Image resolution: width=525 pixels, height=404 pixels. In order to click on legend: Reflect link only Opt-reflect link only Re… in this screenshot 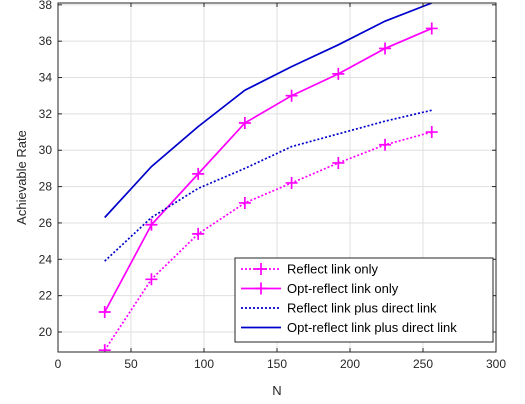, I will do `click(364, 300)`.